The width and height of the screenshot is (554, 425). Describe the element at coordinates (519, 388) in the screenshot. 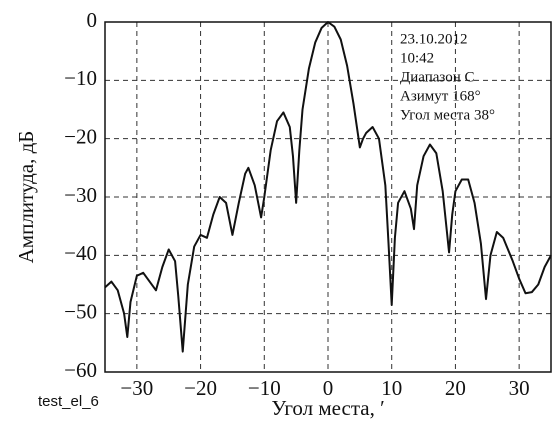

I see `x-tick-label: 30` at that location.